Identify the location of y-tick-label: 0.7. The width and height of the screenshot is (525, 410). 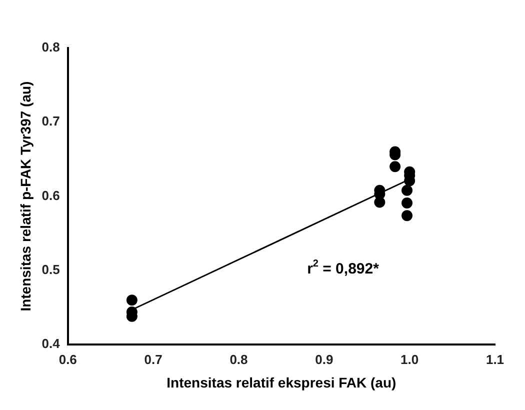
(51, 121).